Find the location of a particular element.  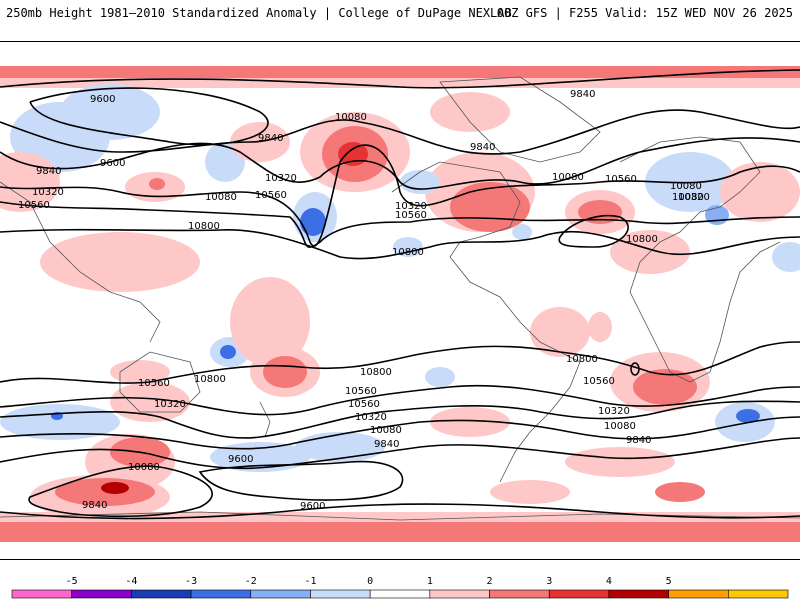

colorbar-tick-label: -5 is located at coordinates (72, 581).